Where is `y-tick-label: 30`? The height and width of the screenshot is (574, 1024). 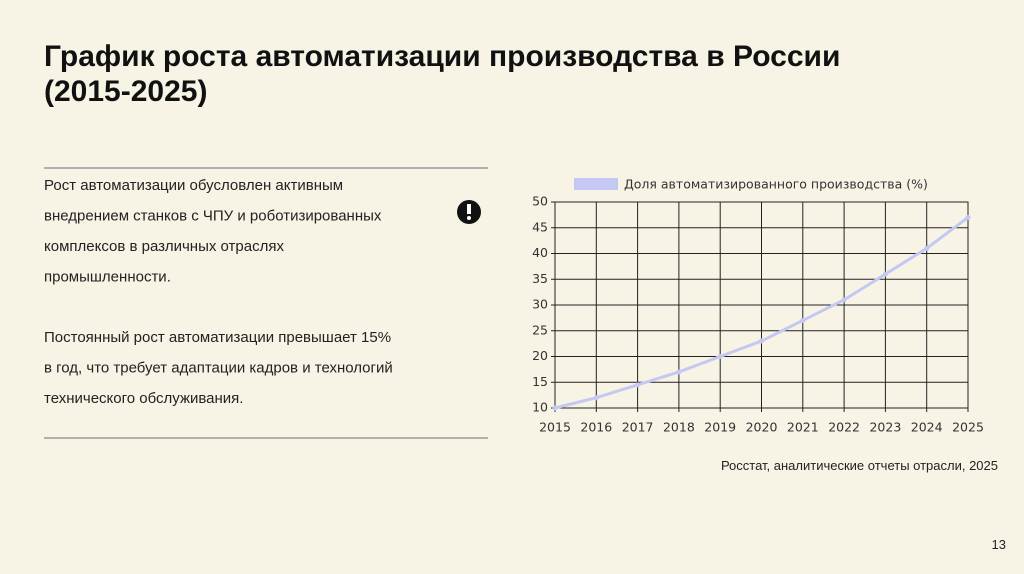 y-tick-label: 30 is located at coordinates (540, 304).